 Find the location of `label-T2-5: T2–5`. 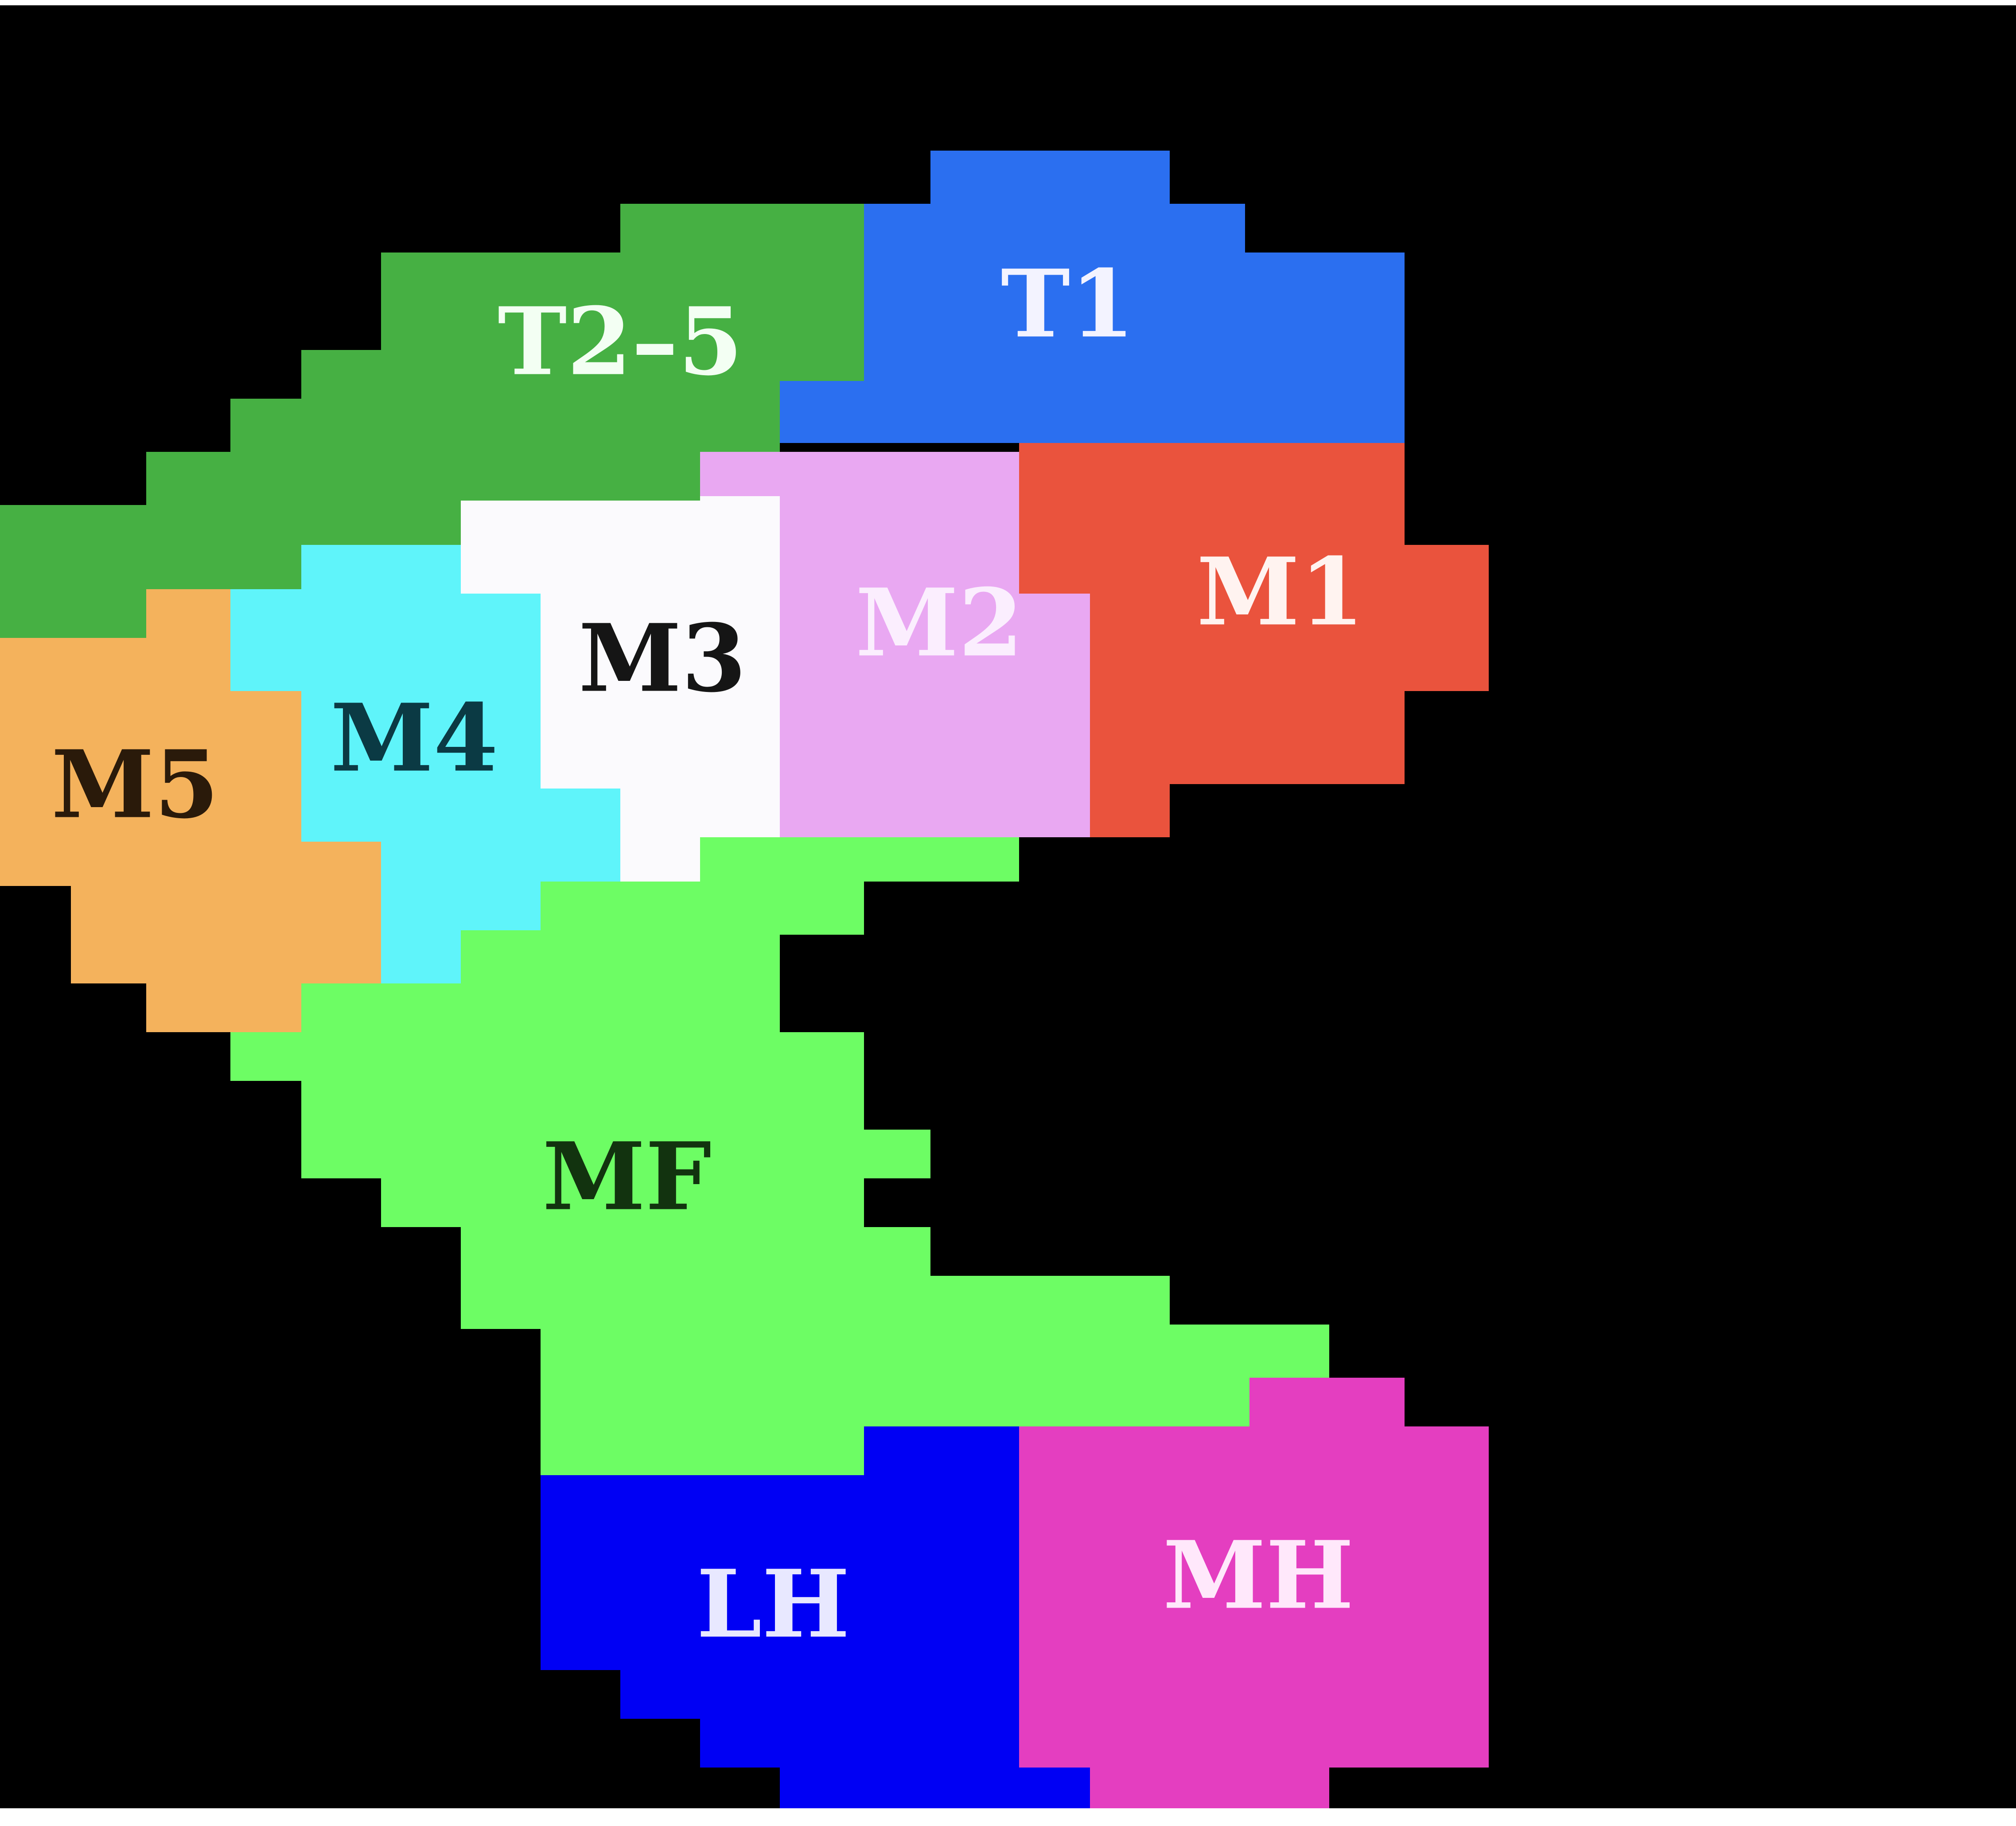

label-T2-5: T2–5 is located at coordinates (620, 341).